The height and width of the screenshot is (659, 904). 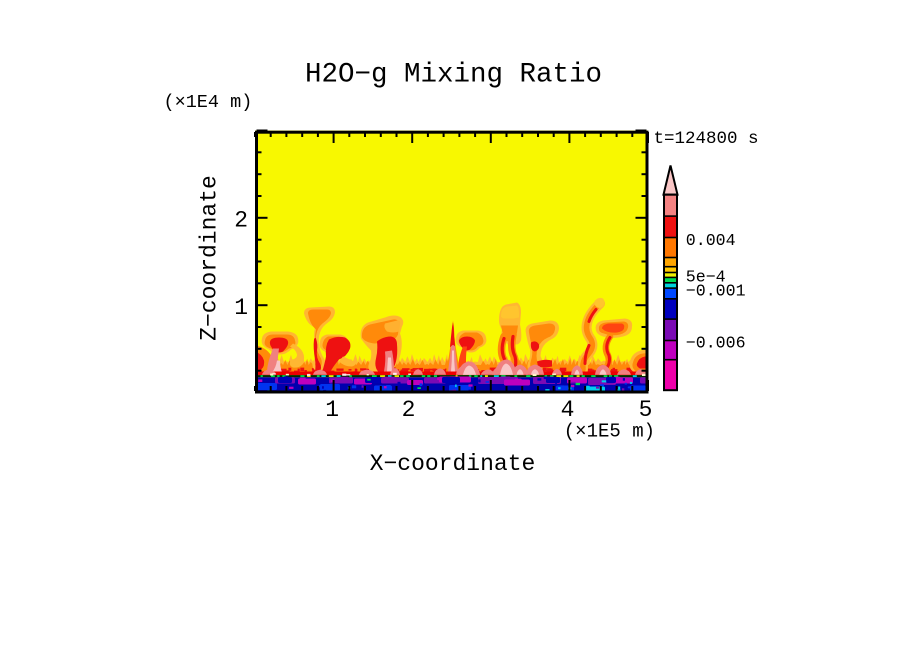 What do you see at coordinates (646, 410) in the screenshot?
I see `svg-text: 5` at bounding box center [646, 410].